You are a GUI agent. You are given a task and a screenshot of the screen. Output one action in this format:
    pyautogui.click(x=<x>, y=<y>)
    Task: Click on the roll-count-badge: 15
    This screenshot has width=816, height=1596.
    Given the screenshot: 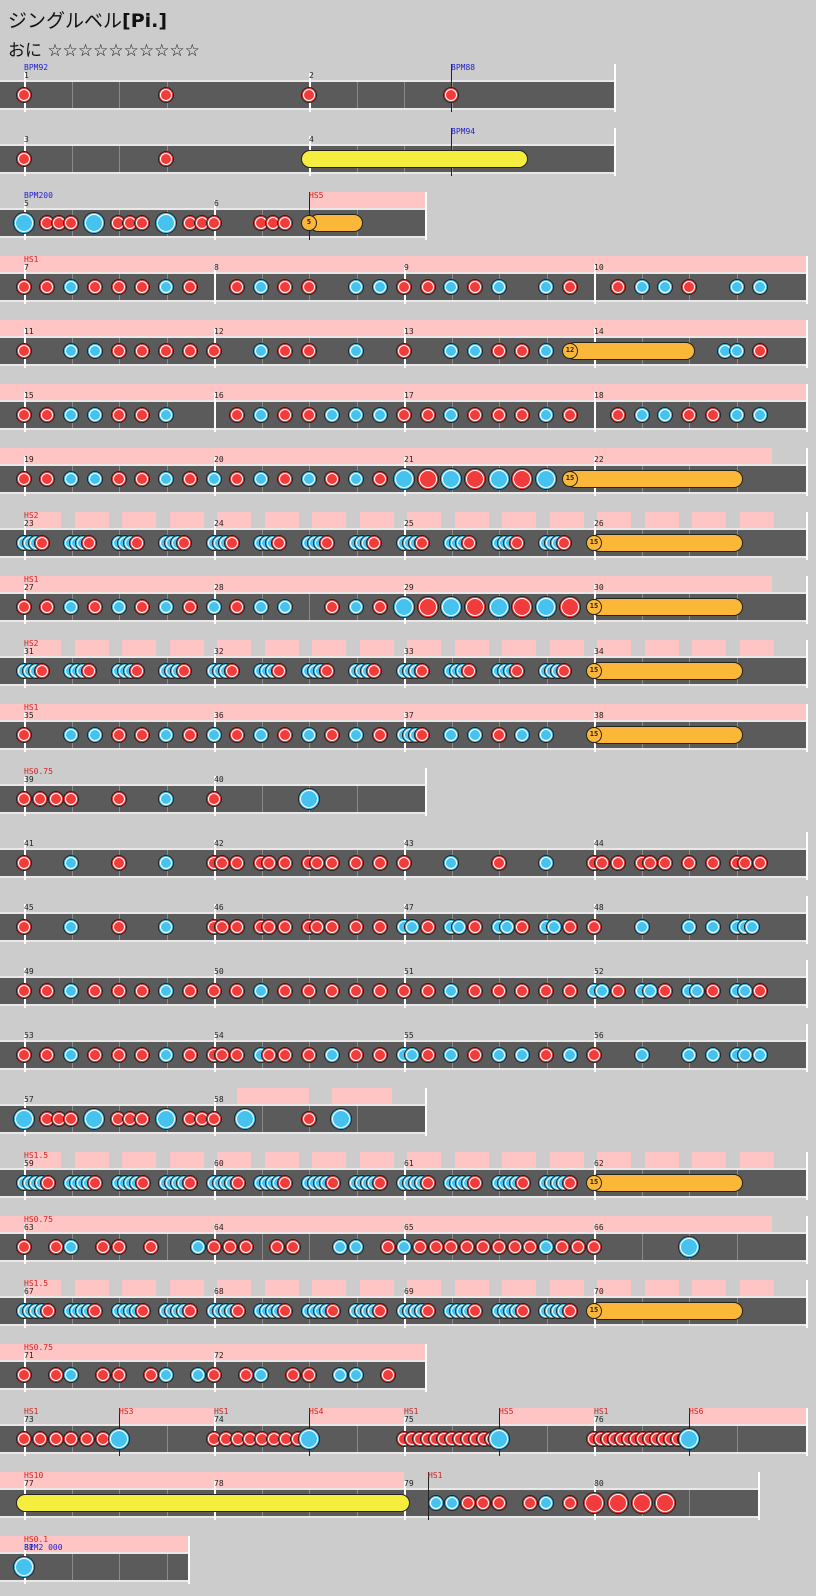 What is the action you would take?
    pyautogui.click(x=594, y=1311)
    